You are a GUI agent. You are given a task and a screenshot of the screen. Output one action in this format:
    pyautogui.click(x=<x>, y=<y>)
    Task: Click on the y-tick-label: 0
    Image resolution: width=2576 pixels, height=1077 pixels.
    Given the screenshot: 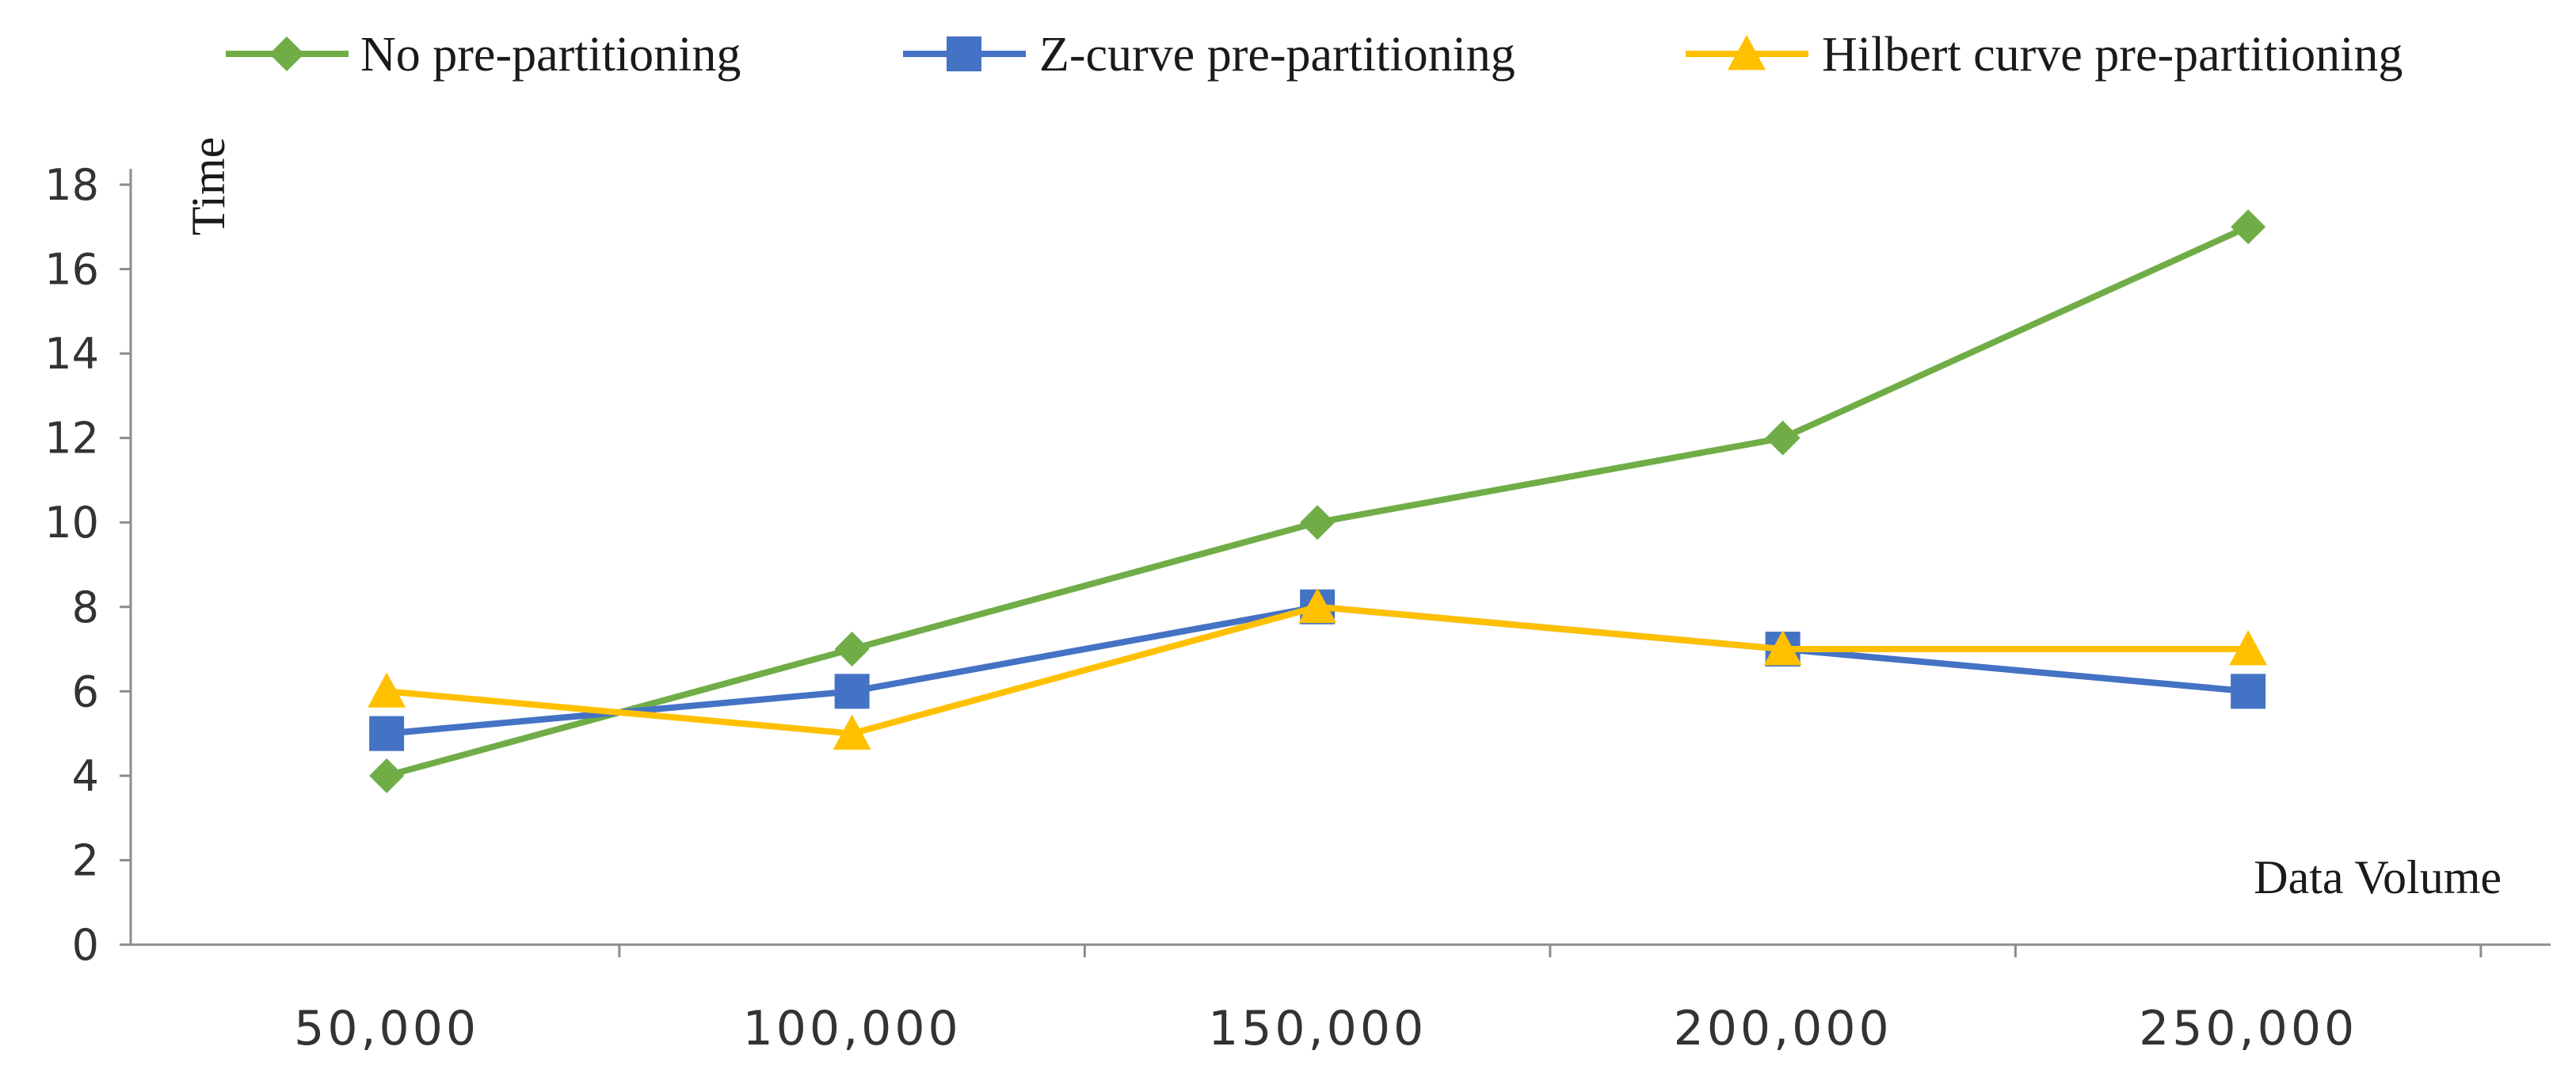 What is the action you would take?
    pyautogui.click(x=85, y=945)
    